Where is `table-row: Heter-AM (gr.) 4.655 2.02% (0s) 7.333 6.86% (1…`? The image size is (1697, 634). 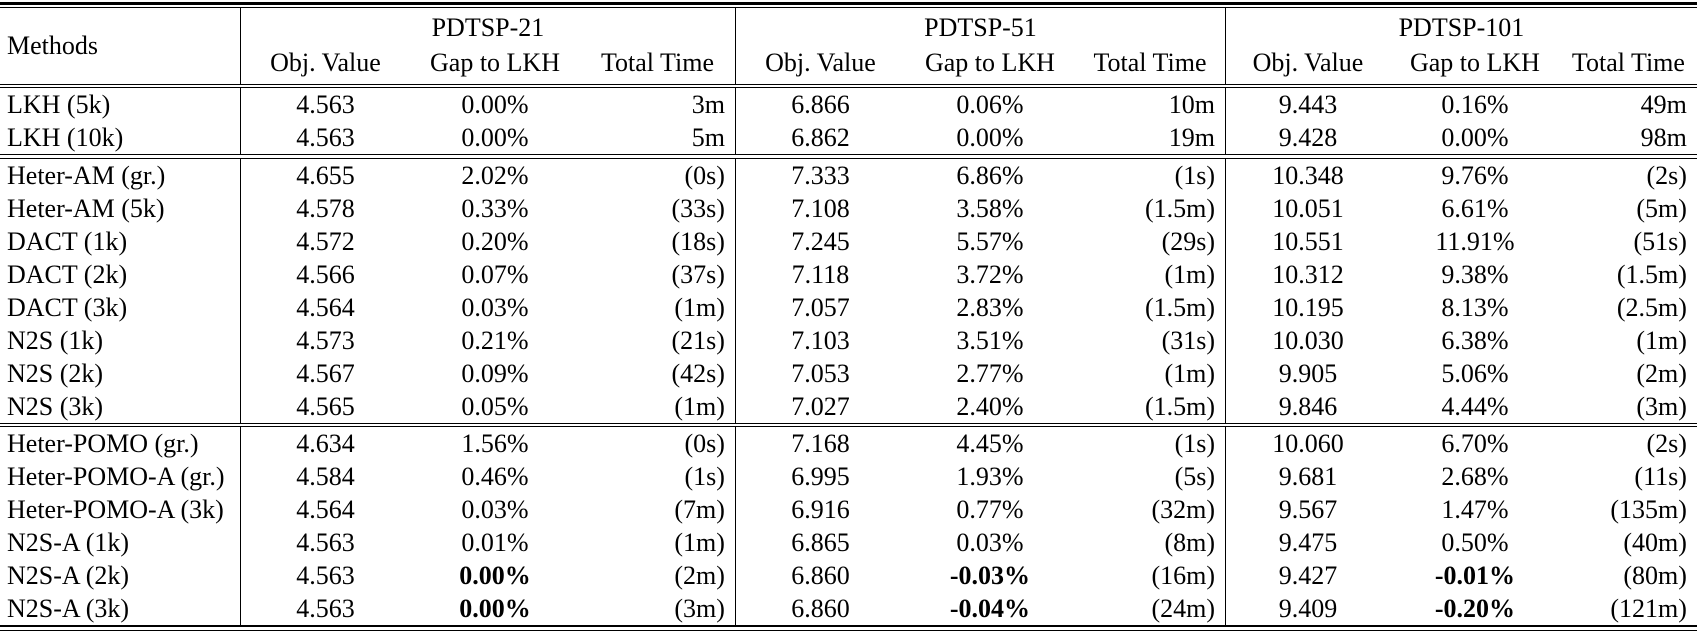 table-row: Heter-AM (gr.) 4.655 2.02% (0s) 7.333 6.86% (1… is located at coordinates (848, 175).